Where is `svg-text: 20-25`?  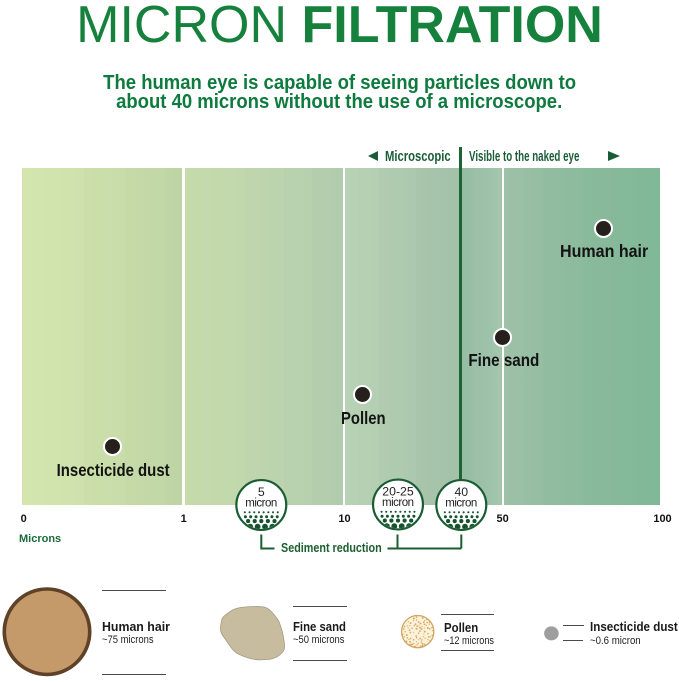 svg-text: 20-25 is located at coordinates (398, 492).